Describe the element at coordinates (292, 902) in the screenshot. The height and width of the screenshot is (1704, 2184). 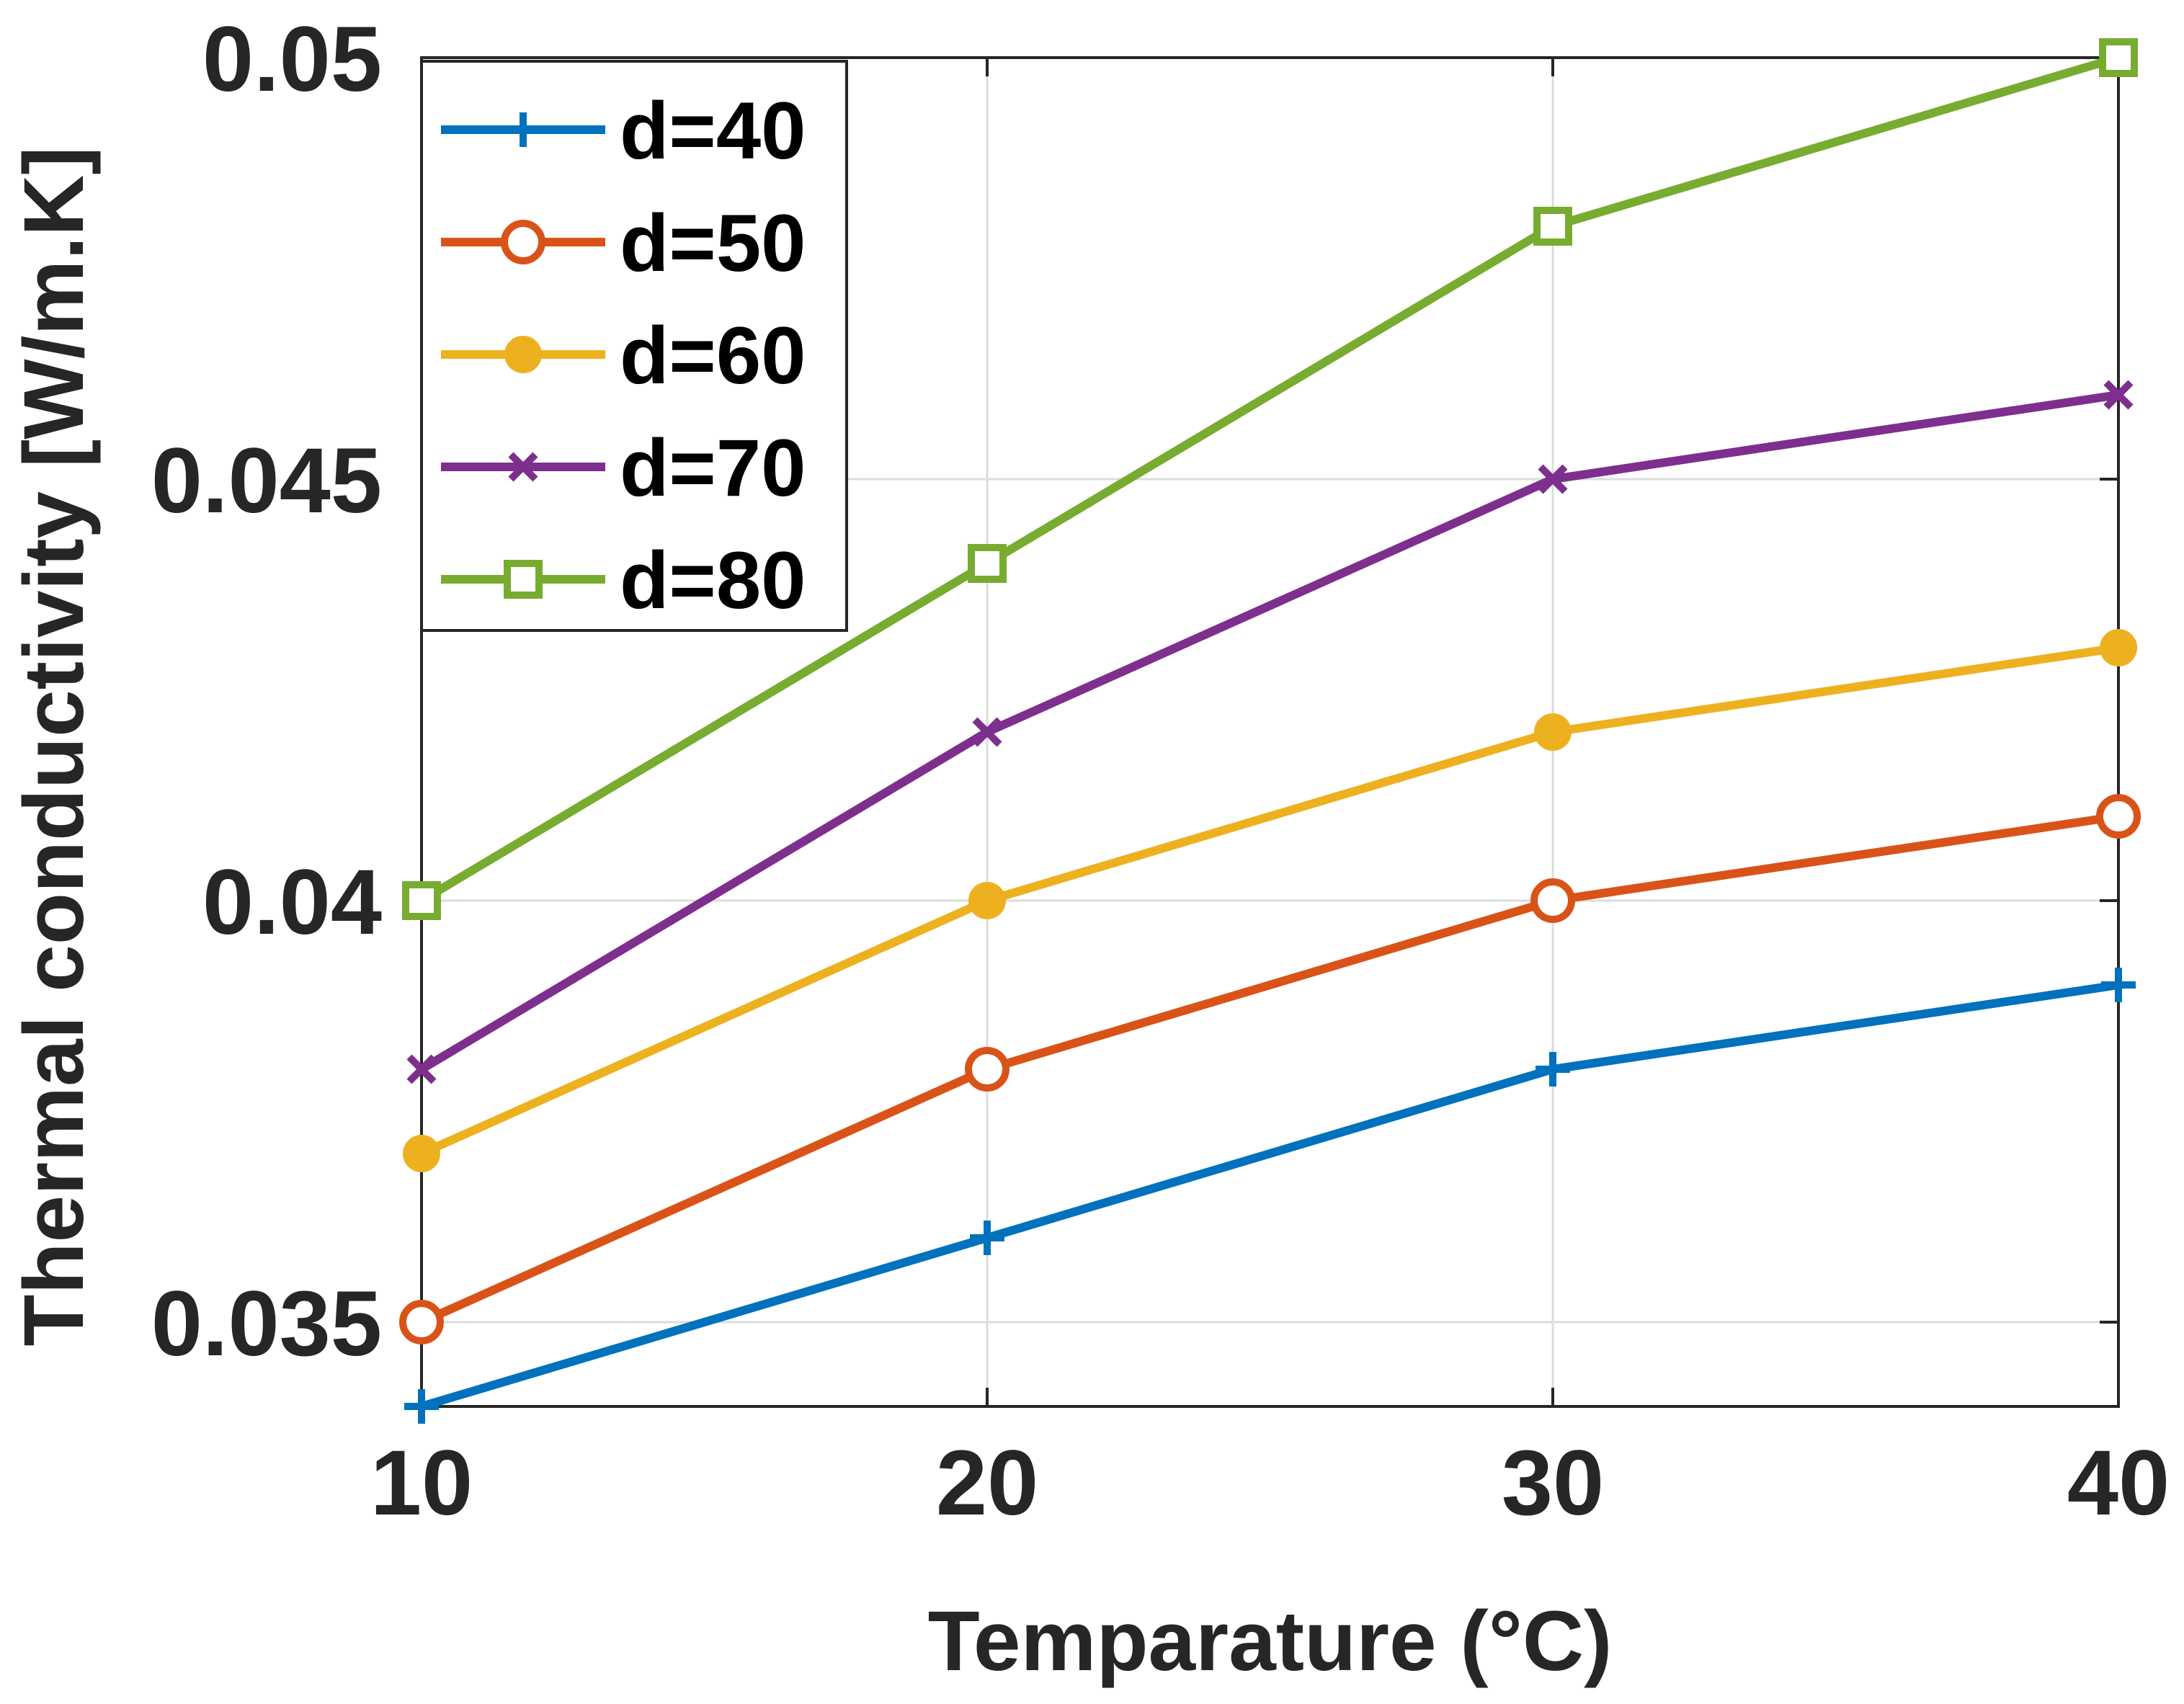
I see `y-tick-label: 0.04` at that location.